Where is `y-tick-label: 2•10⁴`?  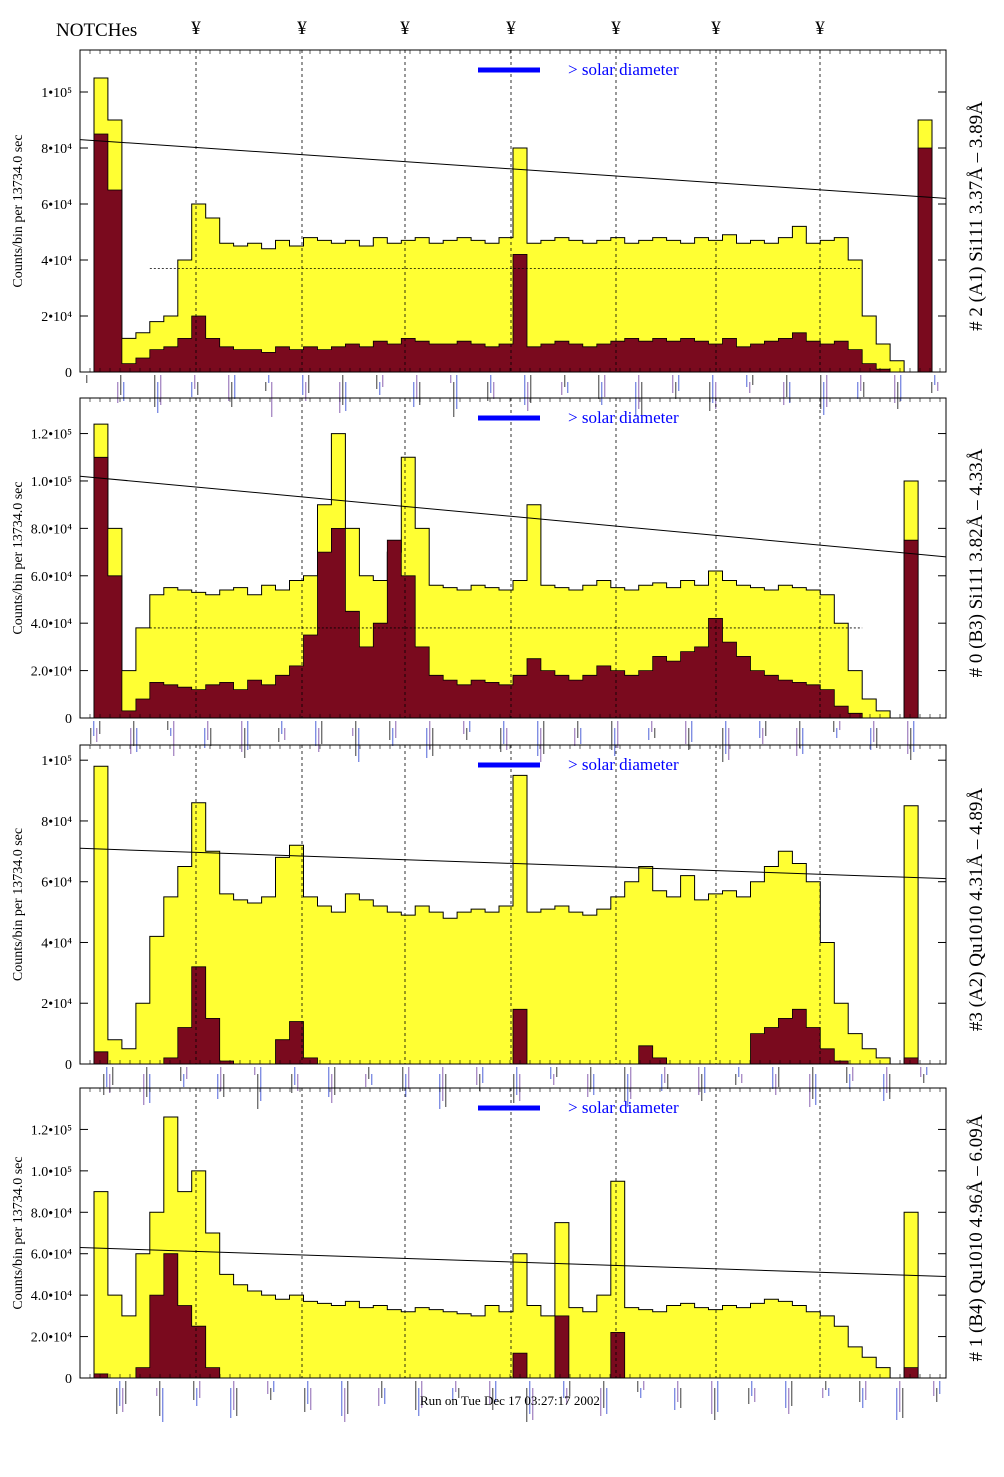
y-tick-label: 2•10⁴ is located at coordinates (56, 317).